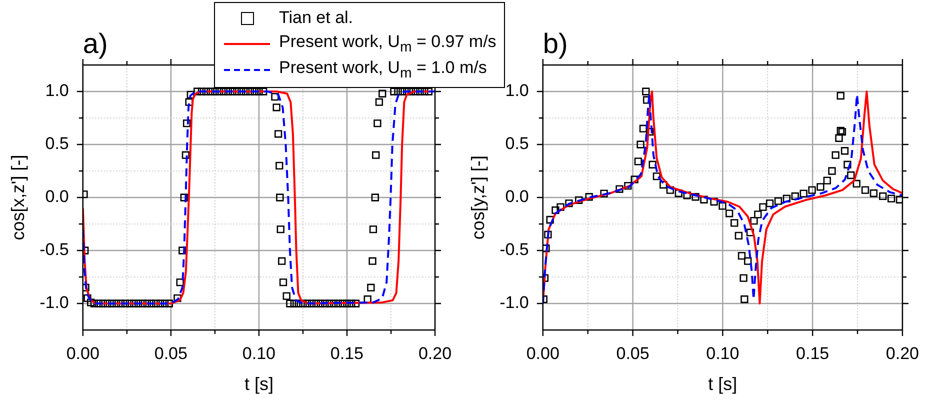  Describe the element at coordinates (316, 18) in the screenshot. I see `legend-label: Tian et al.` at that location.